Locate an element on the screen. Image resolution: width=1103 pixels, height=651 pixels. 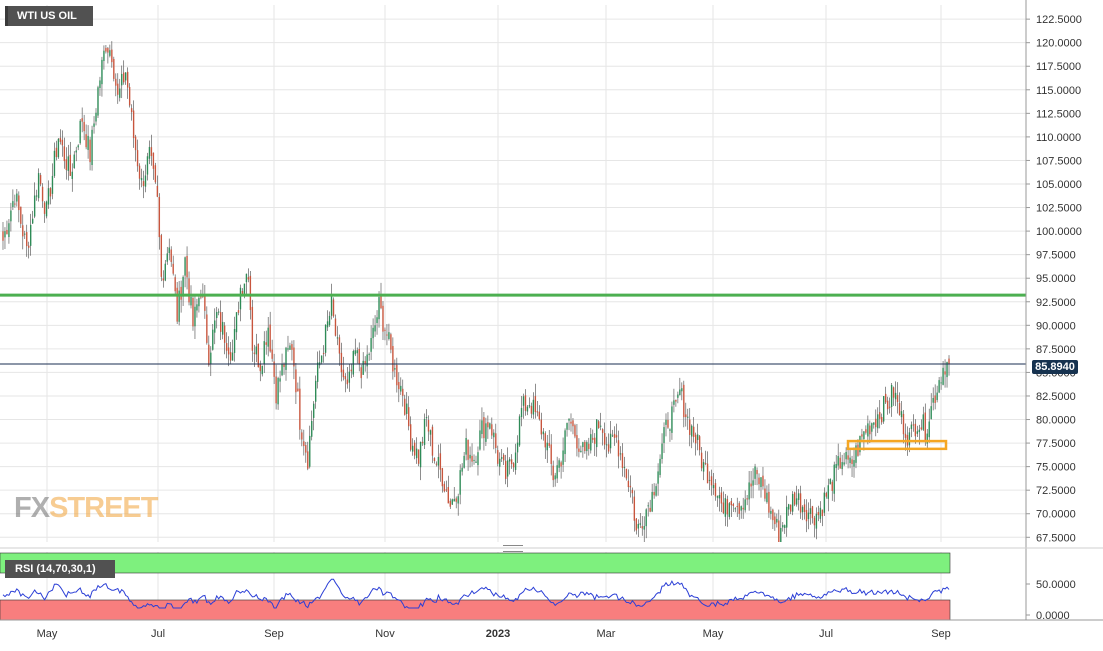
y-tick-label: 117.5000 is located at coordinates (1058, 67).